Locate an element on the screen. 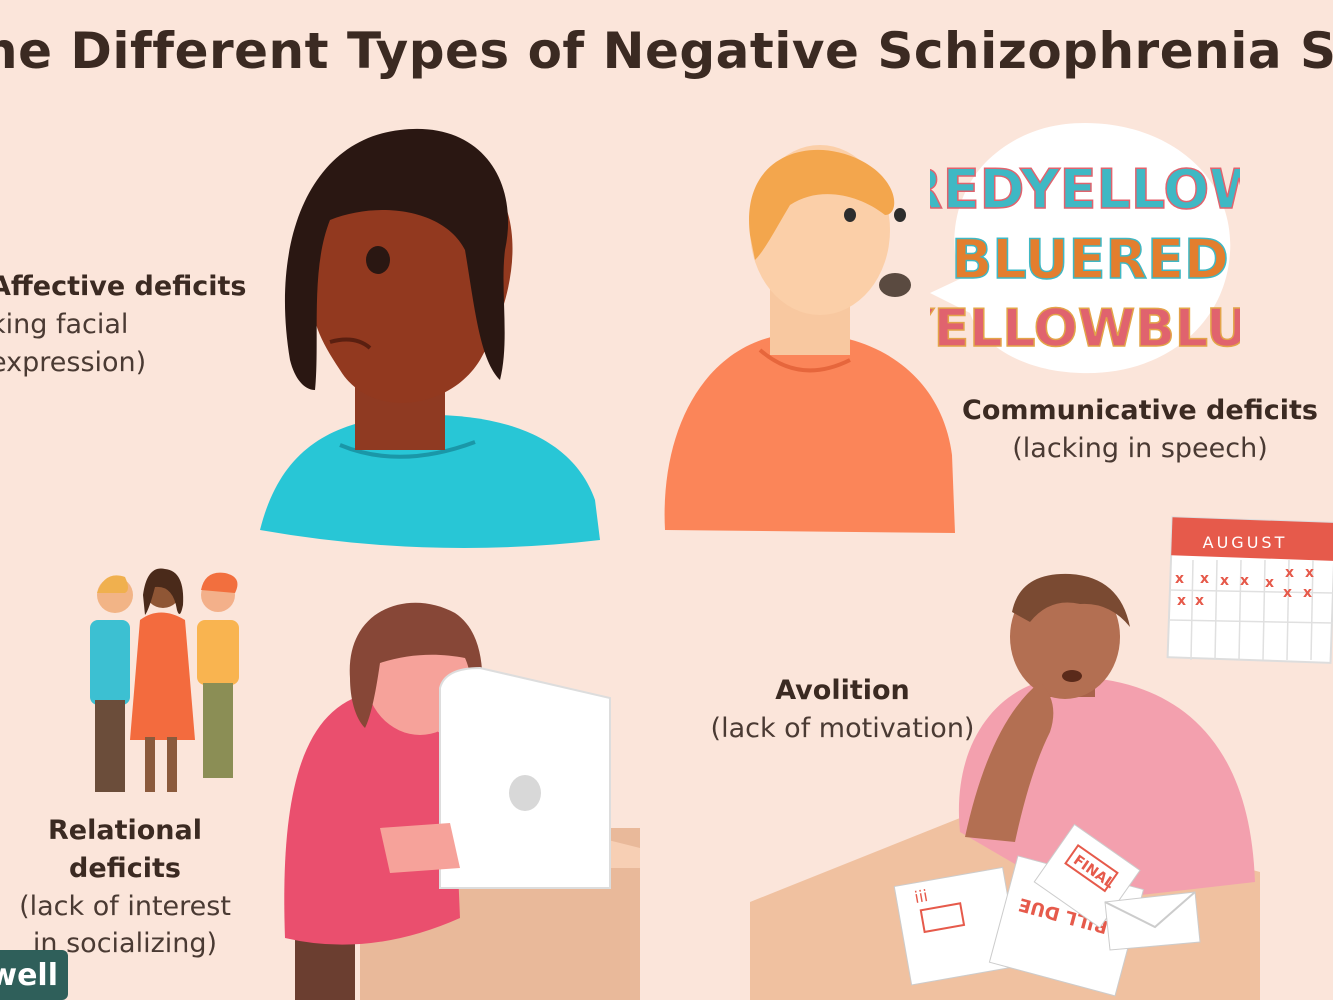 This screenshot has width=1333, height=1000. group-illustration is located at coordinates (164, 680).